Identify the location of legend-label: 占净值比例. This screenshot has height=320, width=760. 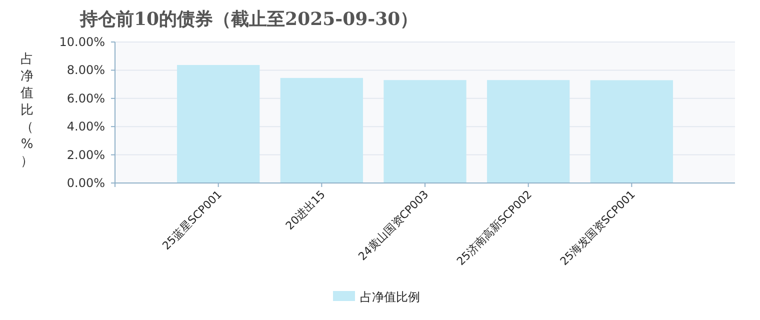
(390, 297).